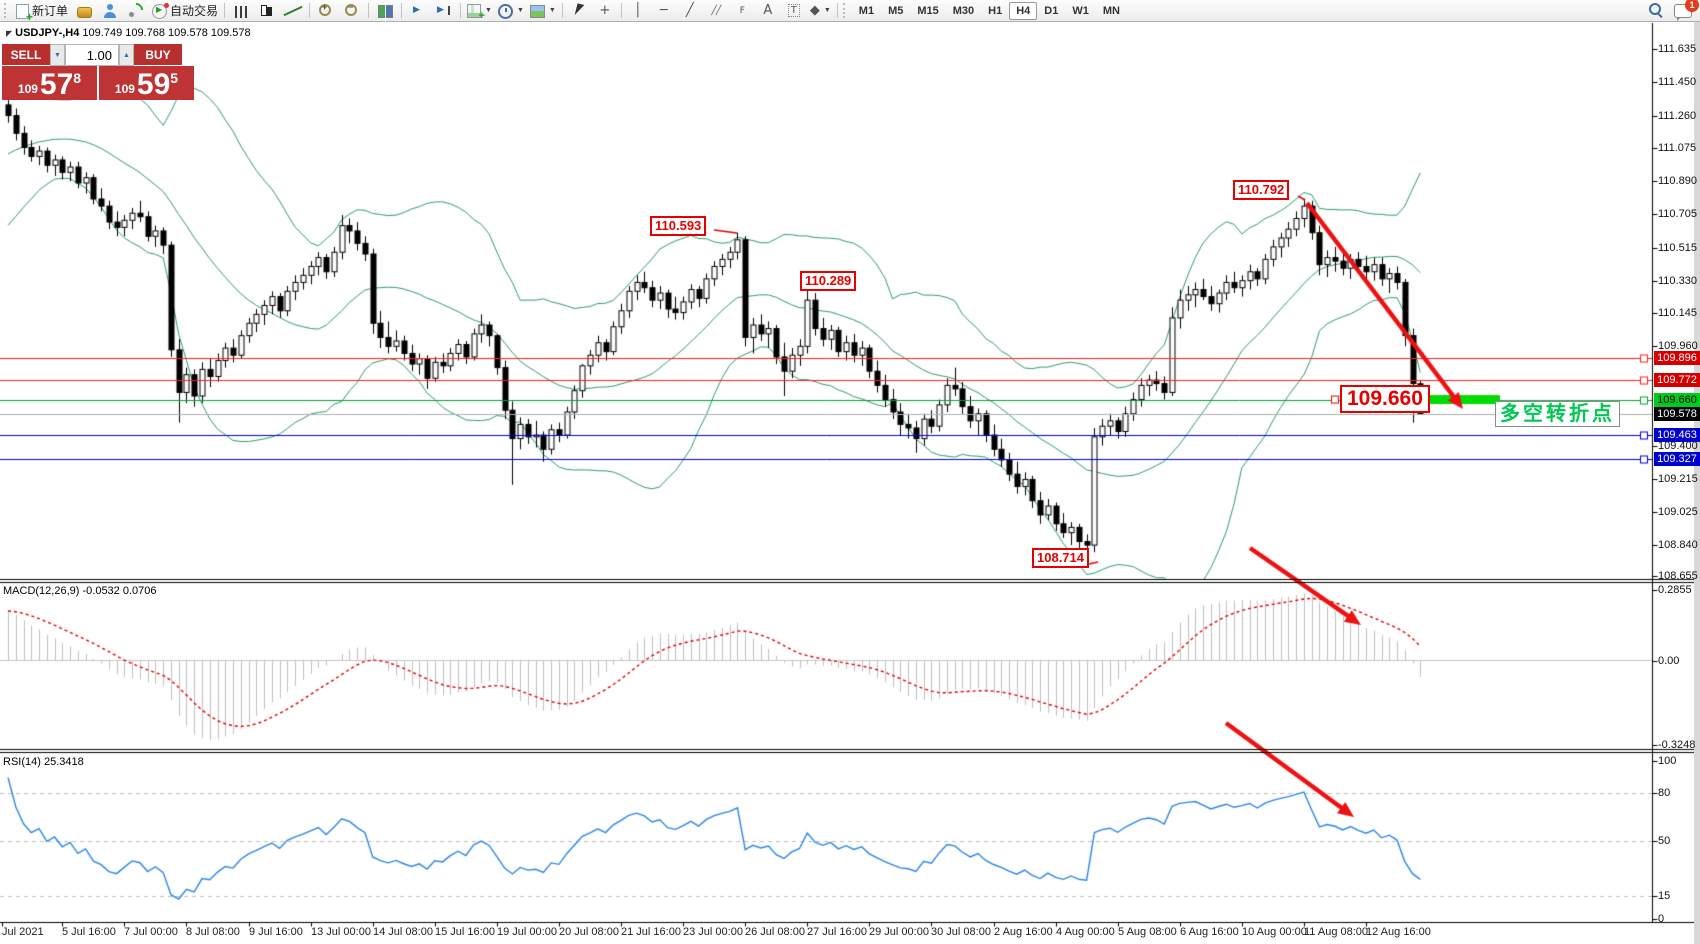  I want to click on channel-icon-glyph: ╱╱, so click(716, 10).